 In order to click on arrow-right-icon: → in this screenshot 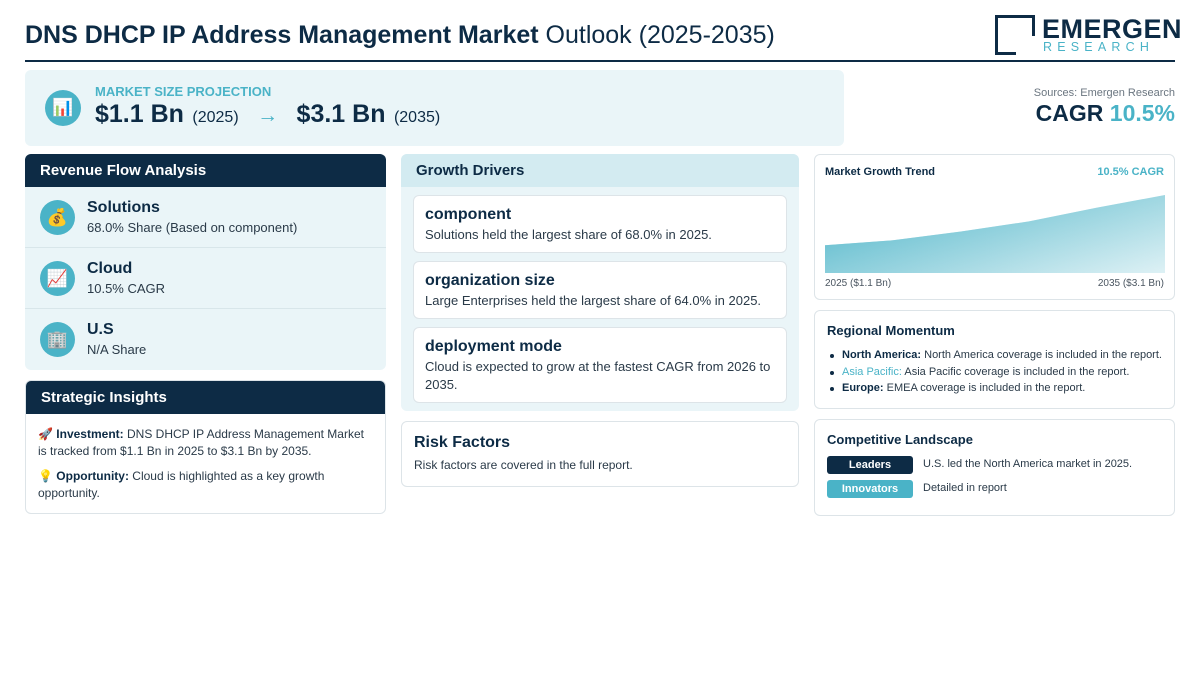, I will do `click(268, 115)`.